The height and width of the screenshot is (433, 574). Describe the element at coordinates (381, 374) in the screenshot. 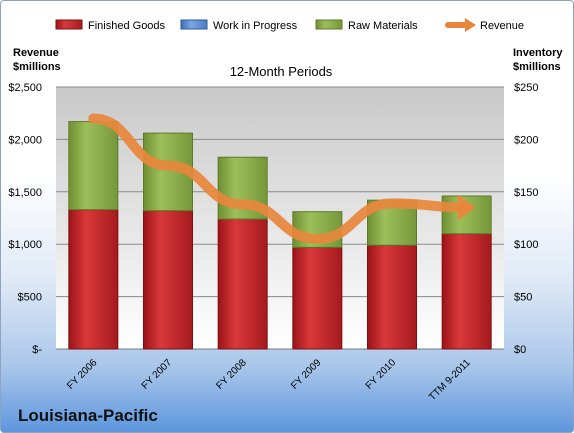

I see `x-tick-label: FY 2010` at that location.